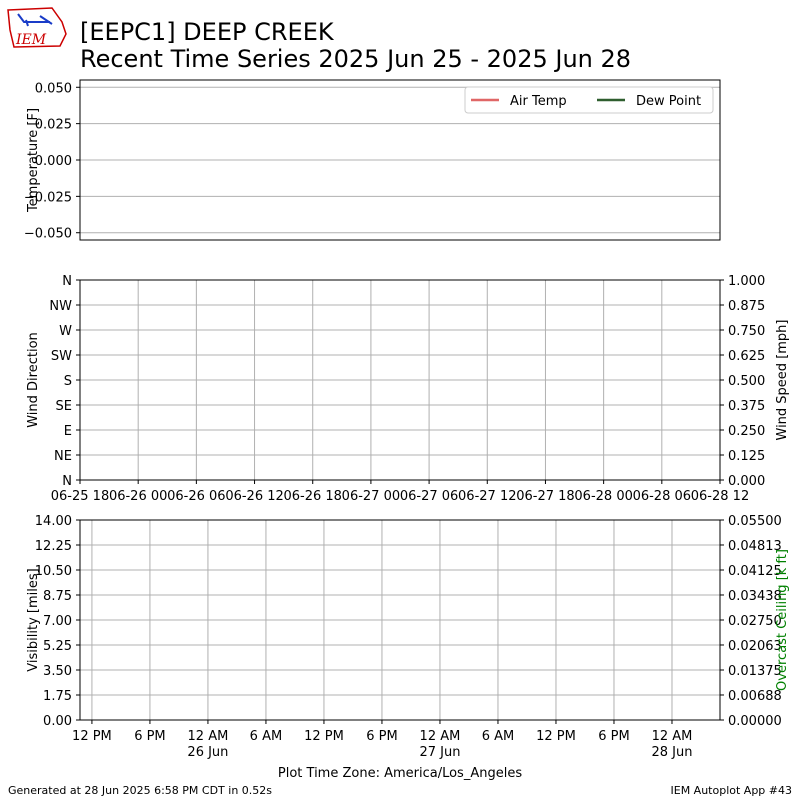 The height and width of the screenshot is (800, 800). What do you see at coordinates (57, 721) in the screenshot?
I see `y-tick-label: 0.00` at bounding box center [57, 721].